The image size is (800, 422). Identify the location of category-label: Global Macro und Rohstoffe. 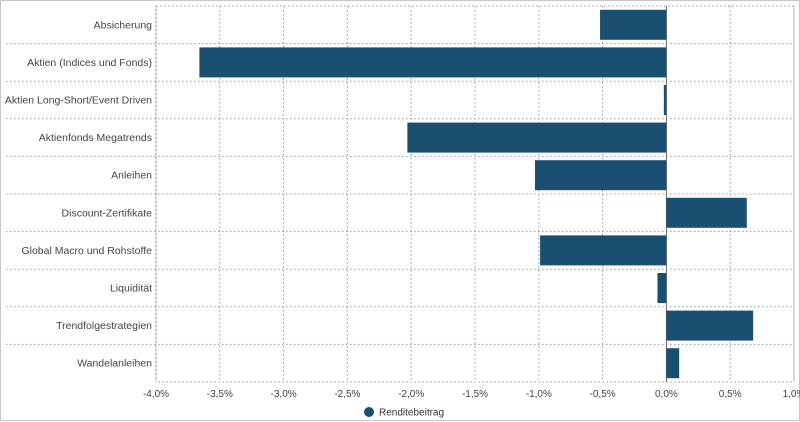
(86, 251).